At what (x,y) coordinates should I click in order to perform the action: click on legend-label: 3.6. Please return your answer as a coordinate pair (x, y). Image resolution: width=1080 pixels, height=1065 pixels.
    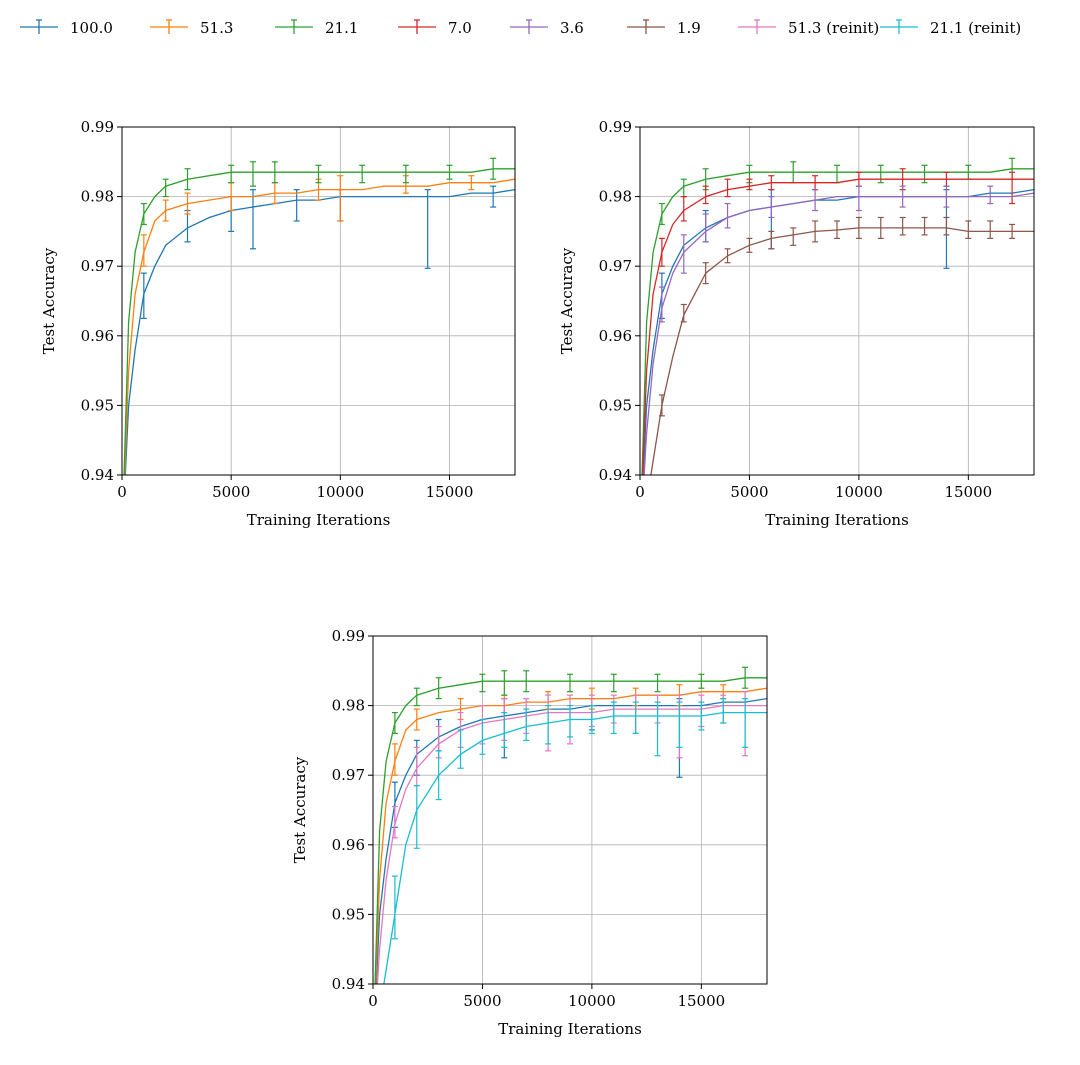
    Looking at the image, I should click on (572, 28).